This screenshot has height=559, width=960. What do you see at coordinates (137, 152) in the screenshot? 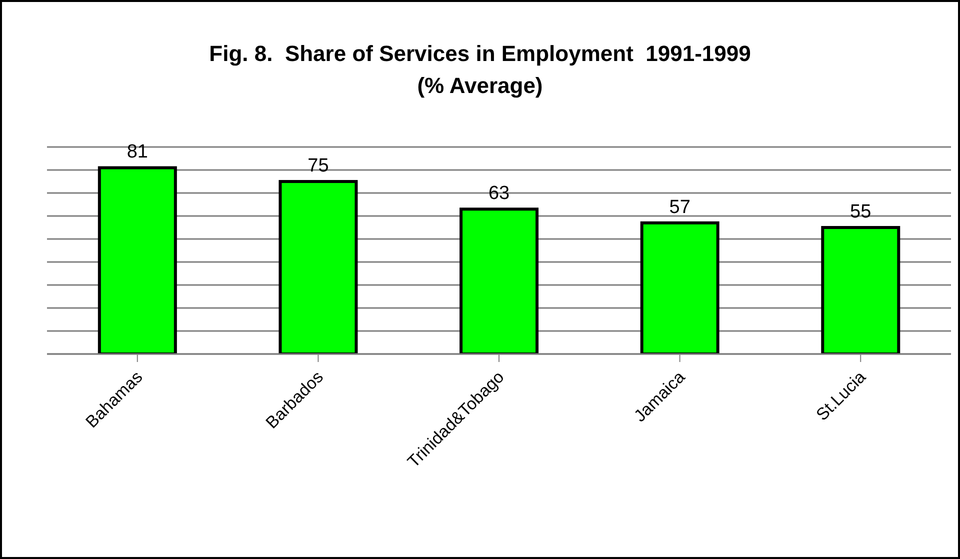
I see `data-label: 81` at bounding box center [137, 152].